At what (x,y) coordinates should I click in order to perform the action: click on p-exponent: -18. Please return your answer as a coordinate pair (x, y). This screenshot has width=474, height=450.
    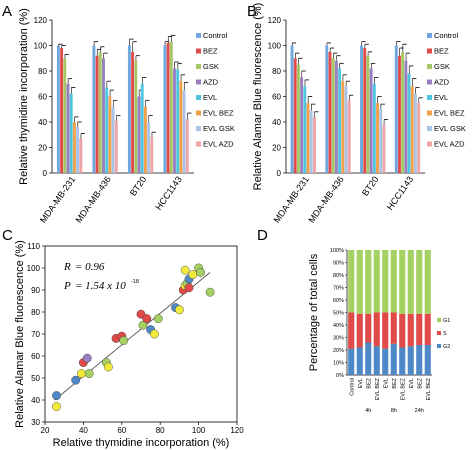
    Looking at the image, I should click on (135, 282).